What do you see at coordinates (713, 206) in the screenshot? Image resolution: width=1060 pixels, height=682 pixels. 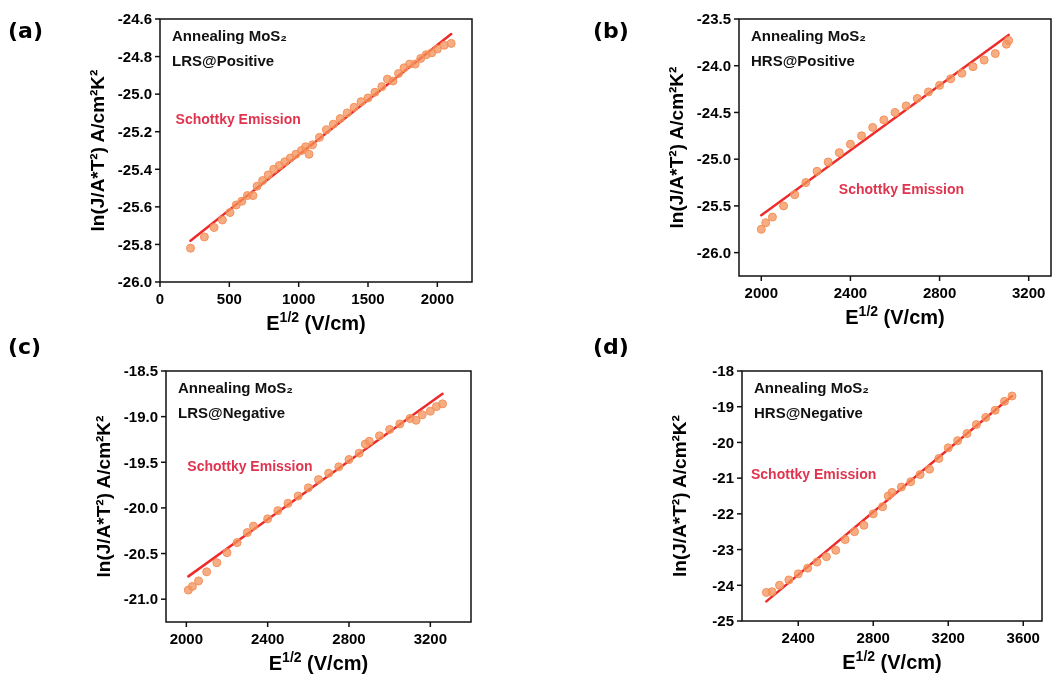 I see `y-tick-label: -25.5` at bounding box center [713, 206].